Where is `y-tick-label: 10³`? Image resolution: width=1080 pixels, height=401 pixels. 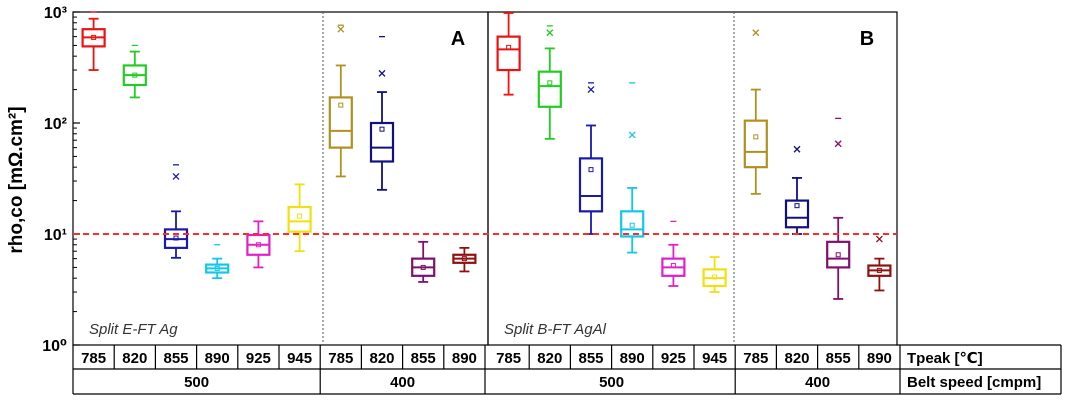
y-tick-label: 10³ is located at coordinates (55, 13).